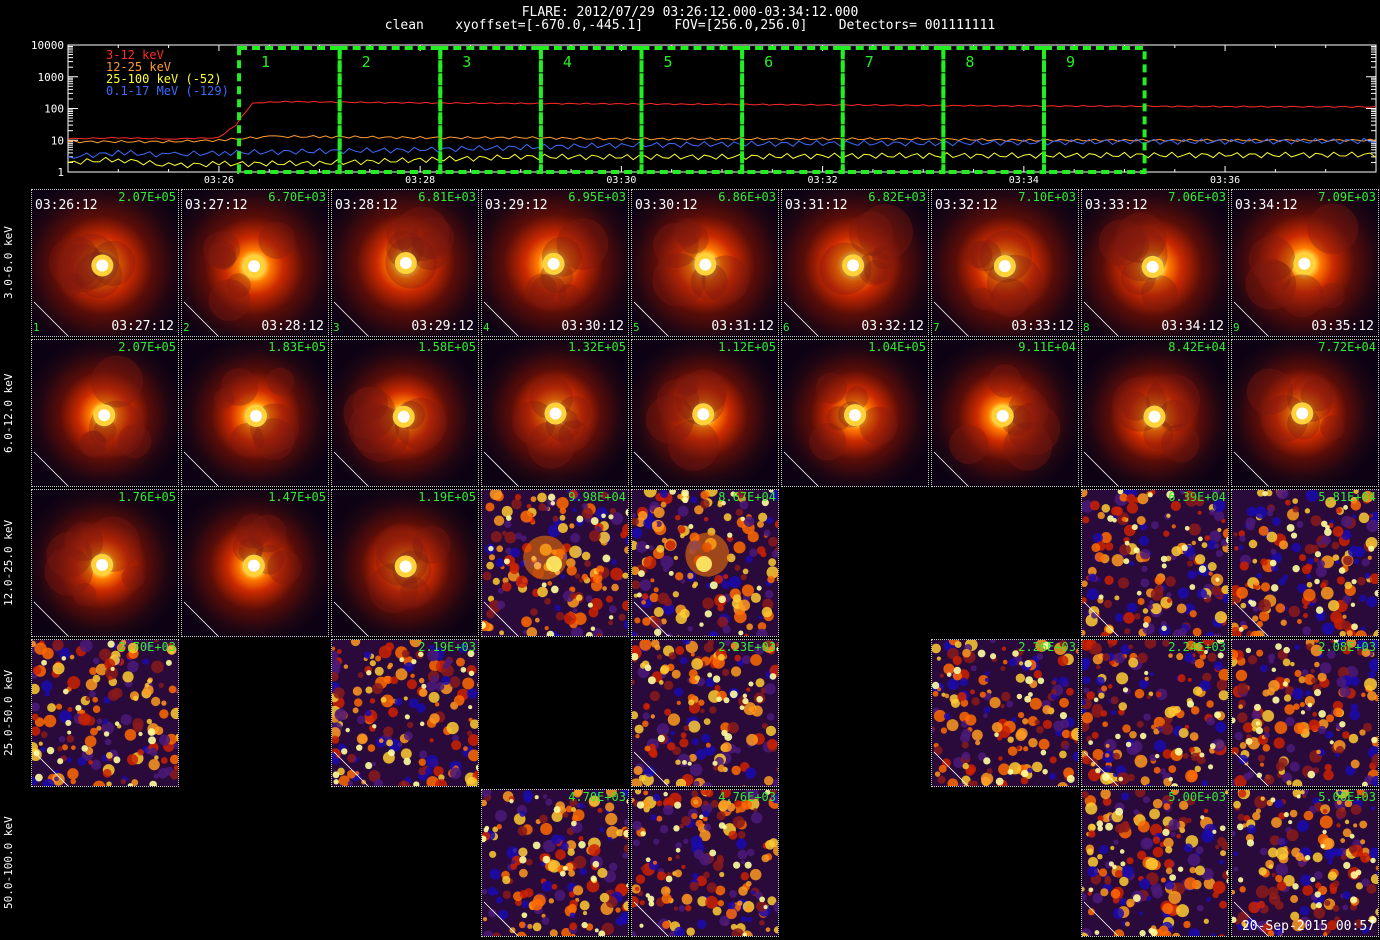 The width and height of the screenshot is (1380, 940). What do you see at coordinates (8, 713) in the screenshot?
I see `energy-band-label: 25.0-50.0 keV` at bounding box center [8, 713].